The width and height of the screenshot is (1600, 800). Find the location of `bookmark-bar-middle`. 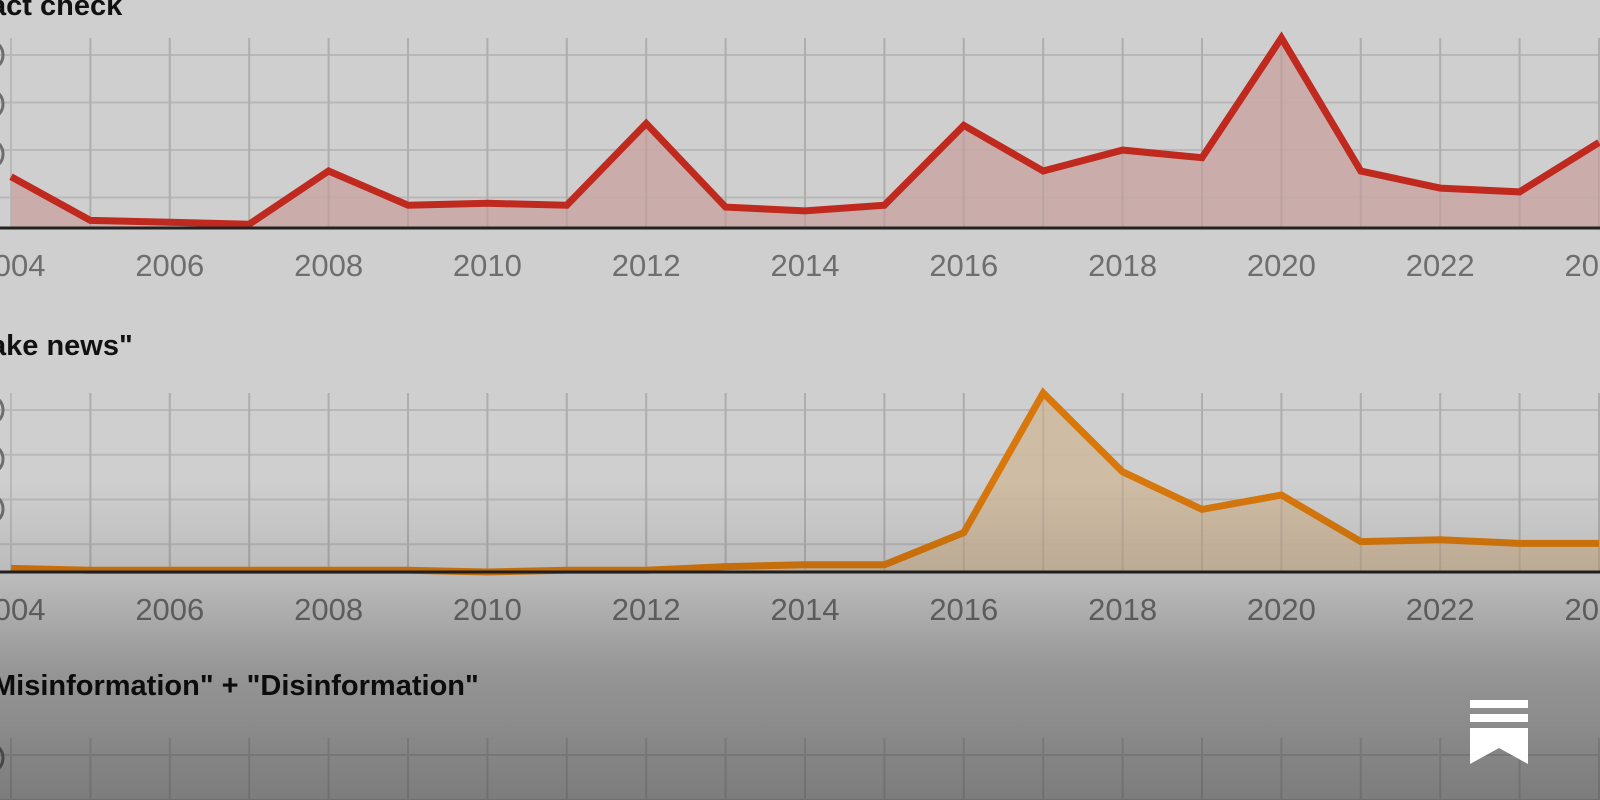

bookmark-bar-middle is located at coordinates (1499, 718).